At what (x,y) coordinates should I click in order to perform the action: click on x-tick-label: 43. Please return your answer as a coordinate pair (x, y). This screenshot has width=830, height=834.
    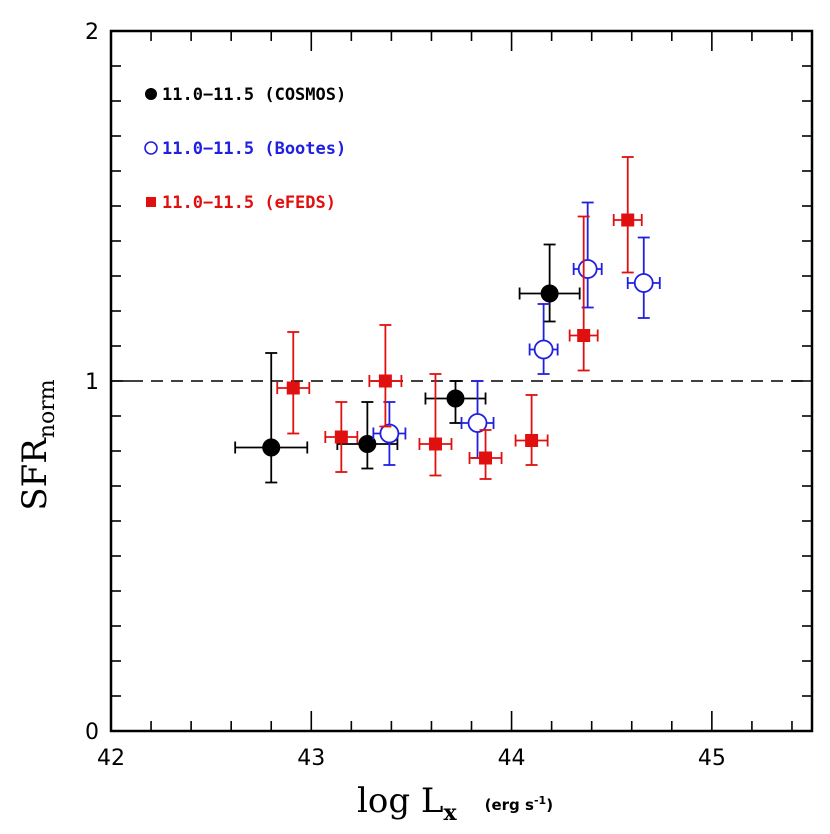
    Looking at the image, I should click on (311, 758).